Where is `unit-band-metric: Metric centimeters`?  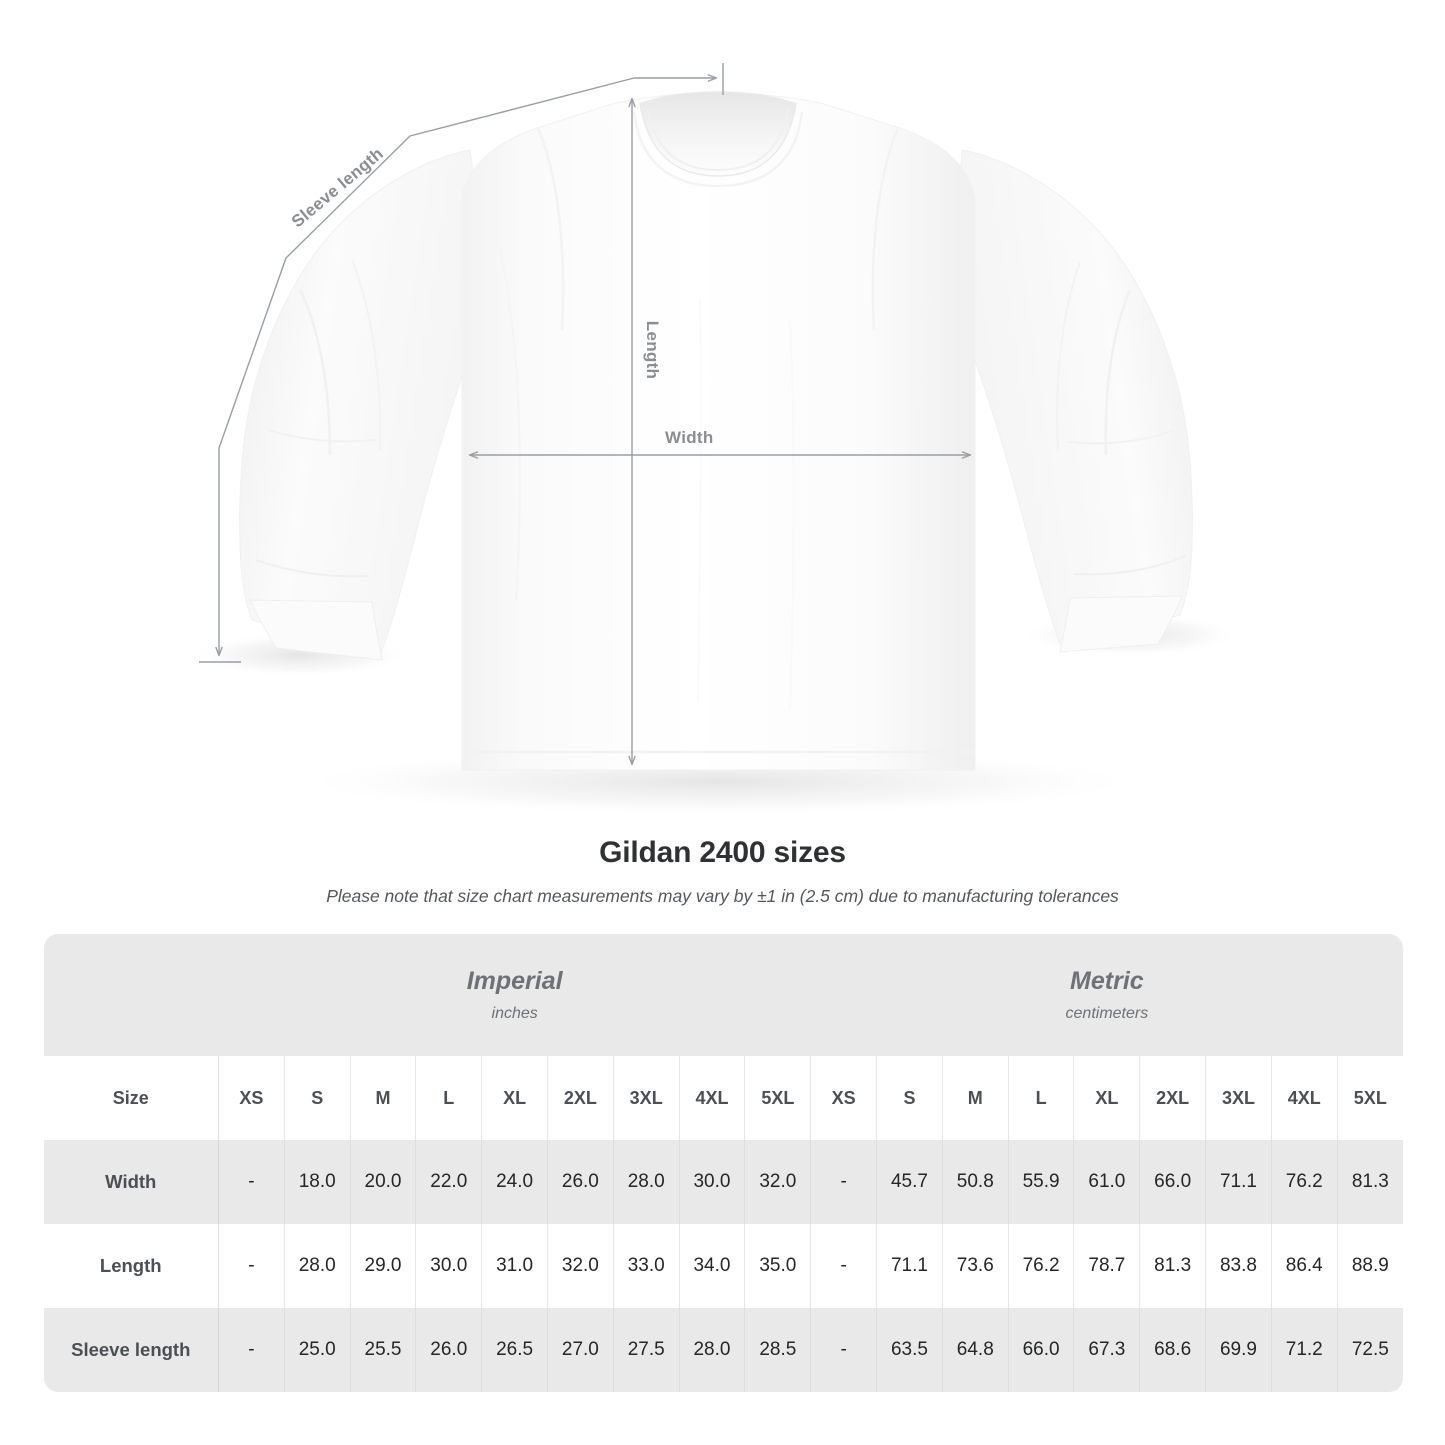
unit-band-metric: Metric centimeters is located at coordinates (1106, 995).